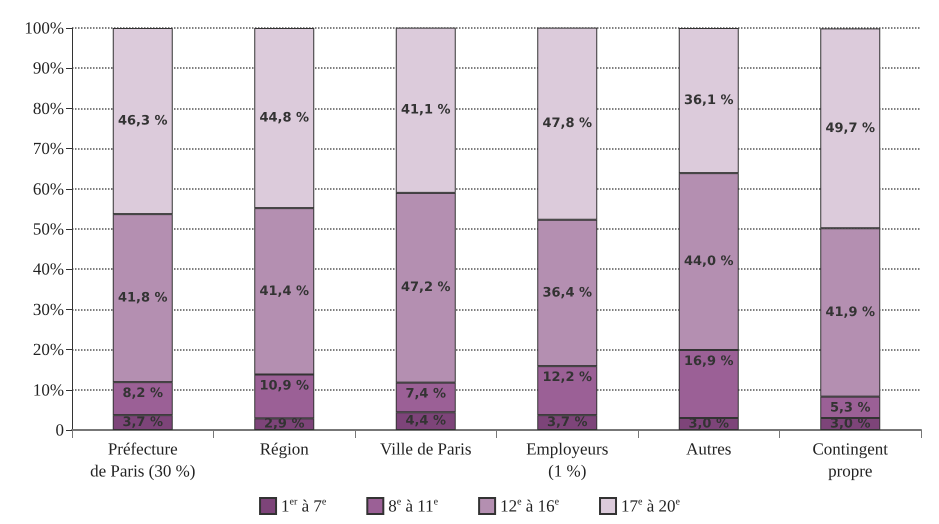 The image size is (939, 524). Describe the element at coordinates (850, 128) in the screenshot. I see `data-label: 49,7 %` at that location.